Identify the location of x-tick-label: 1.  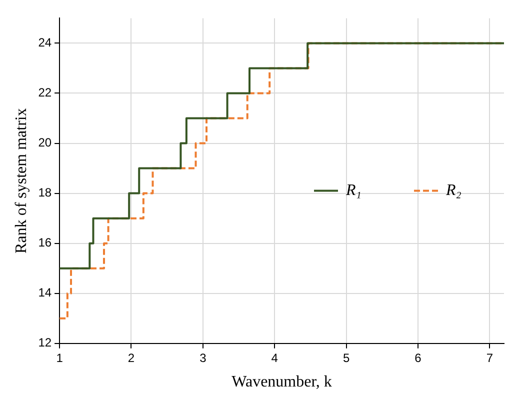
(60, 357).